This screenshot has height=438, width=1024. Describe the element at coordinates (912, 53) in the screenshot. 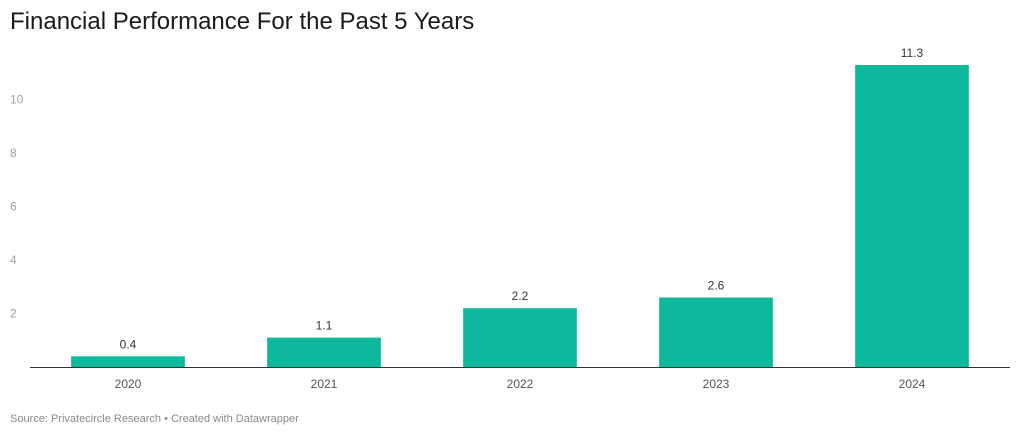

I see `data-label-2024: 11.3` at that location.